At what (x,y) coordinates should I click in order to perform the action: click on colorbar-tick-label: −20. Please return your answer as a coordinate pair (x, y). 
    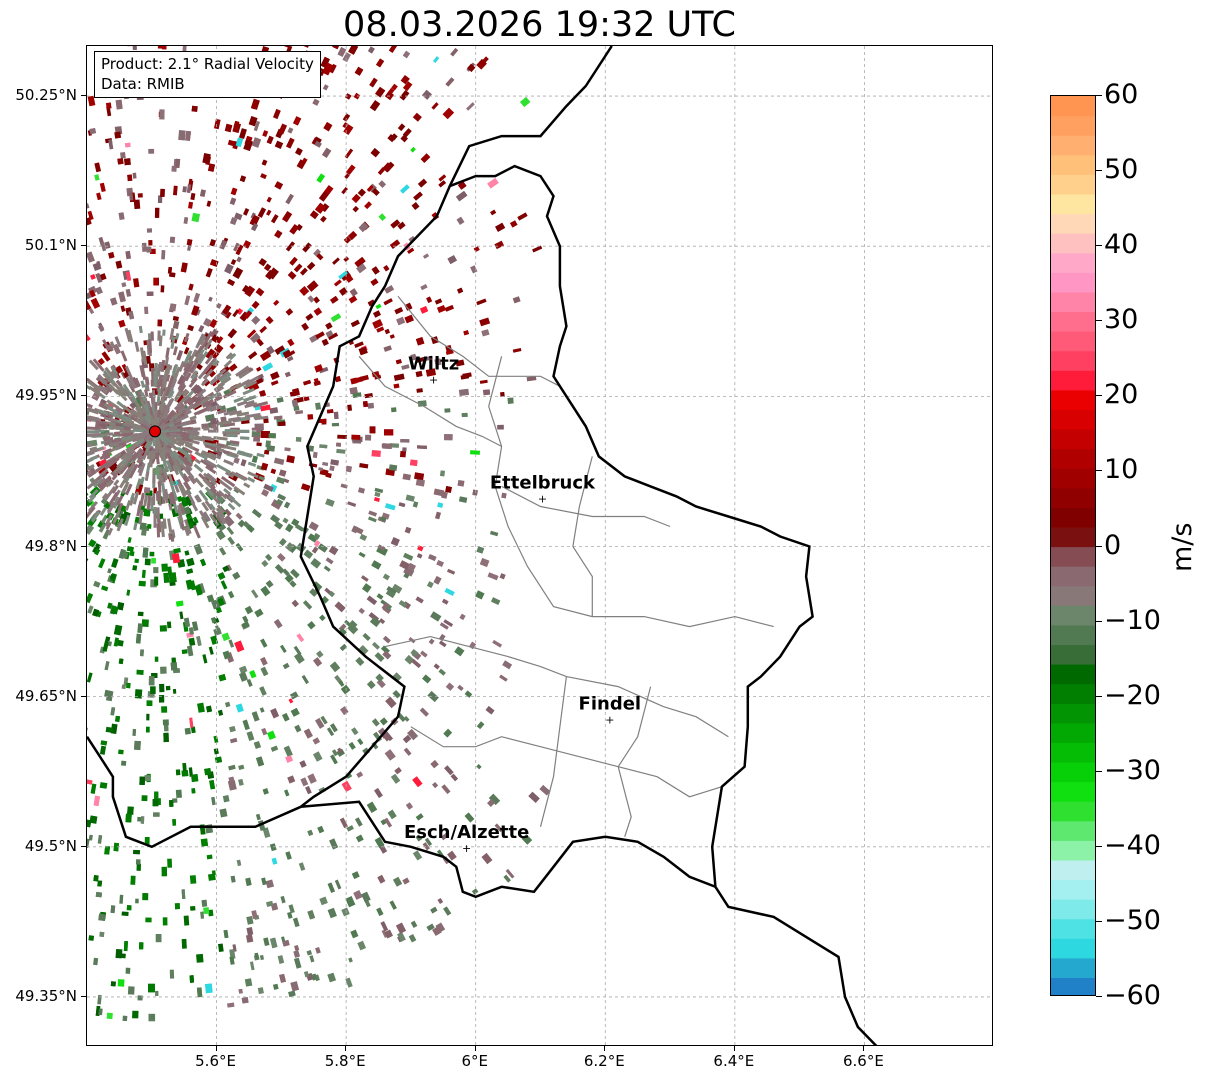
    Looking at the image, I should click on (1132, 695).